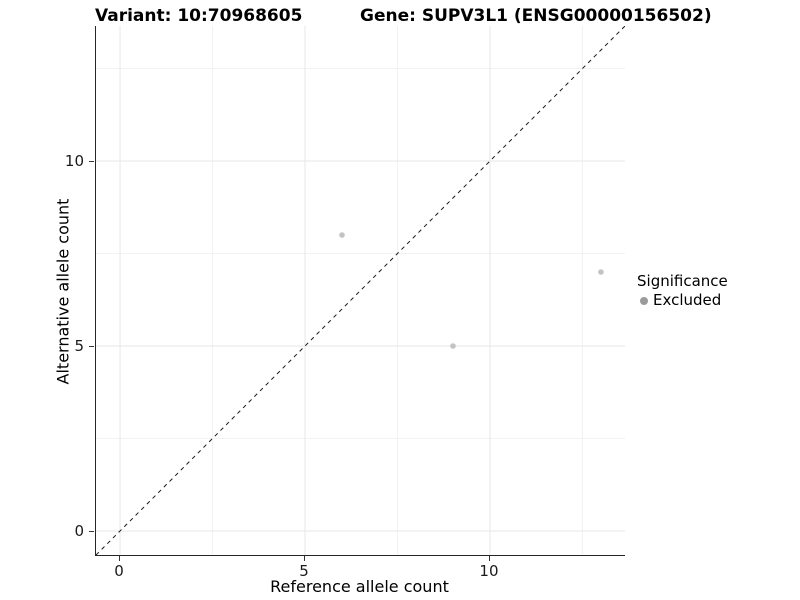 The height and width of the screenshot is (600, 800). I want to click on y-tick-label-0: 0, so click(79, 530).